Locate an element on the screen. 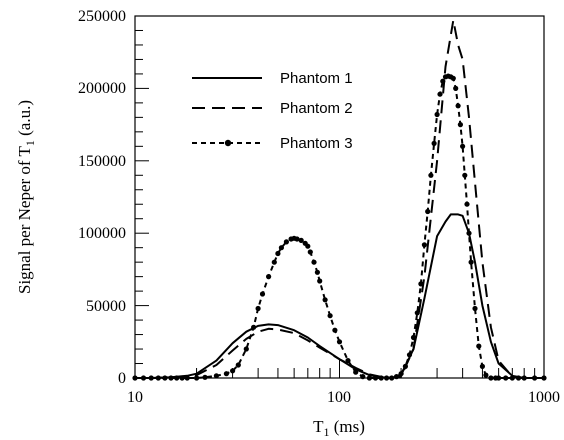 The height and width of the screenshot is (440, 564). x-axis-title-main: T is located at coordinates (318, 426).